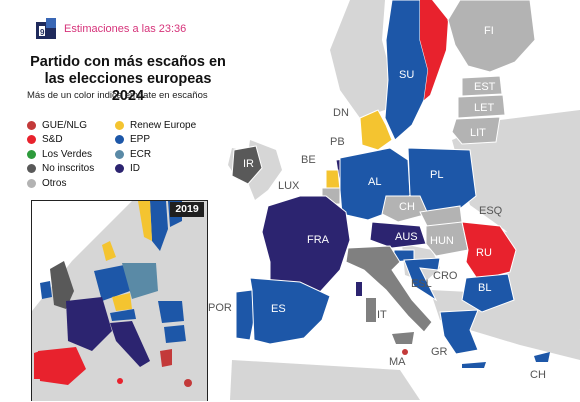 This screenshot has height=402, width=580. What do you see at coordinates (389, 289) in the screenshot?
I see `country-italy` at bounding box center [389, 289].